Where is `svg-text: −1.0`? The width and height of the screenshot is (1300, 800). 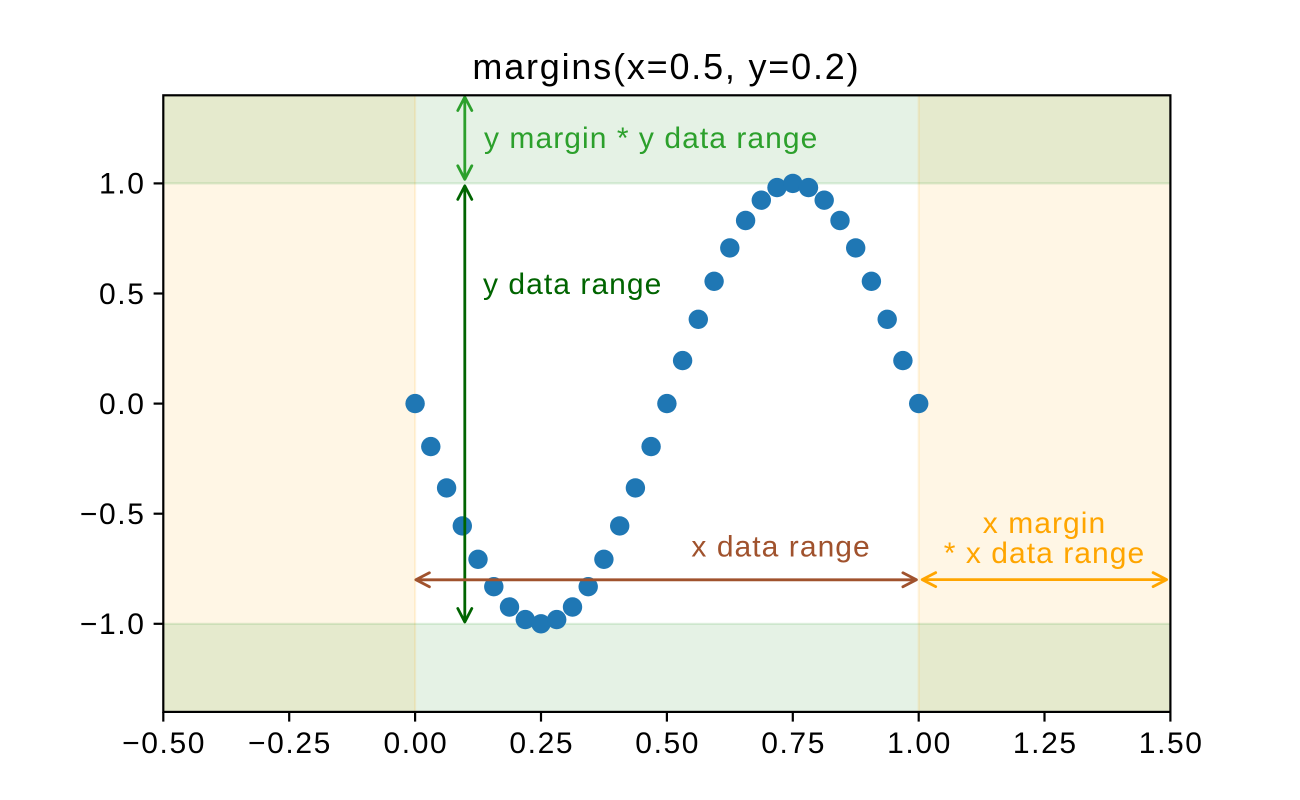
svg-text: −1.0 is located at coordinates (113, 624).